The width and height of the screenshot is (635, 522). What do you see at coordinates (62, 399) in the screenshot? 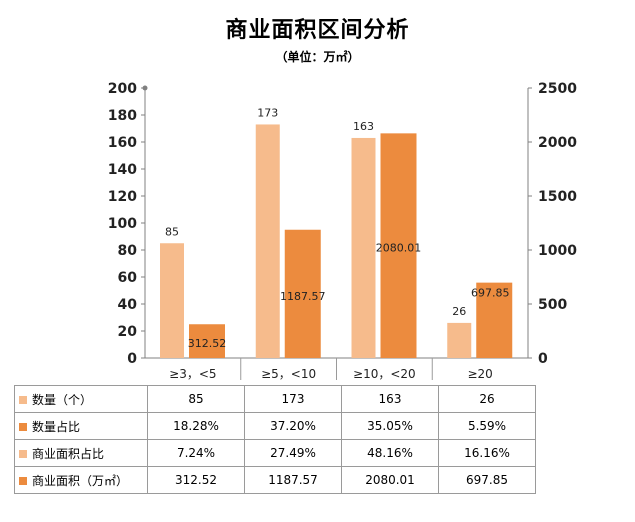
I see `row-label: 数量（个）` at bounding box center [62, 399].